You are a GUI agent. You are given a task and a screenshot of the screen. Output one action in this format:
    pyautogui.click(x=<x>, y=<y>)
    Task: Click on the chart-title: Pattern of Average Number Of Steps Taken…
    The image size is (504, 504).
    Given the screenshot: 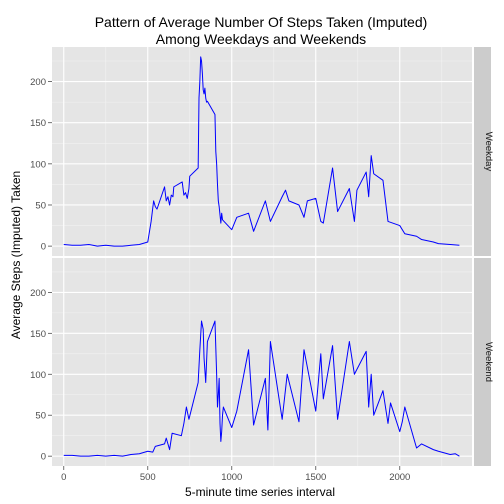 What is the action you would take?
    pyautogui.click(x=261, y=22)
    